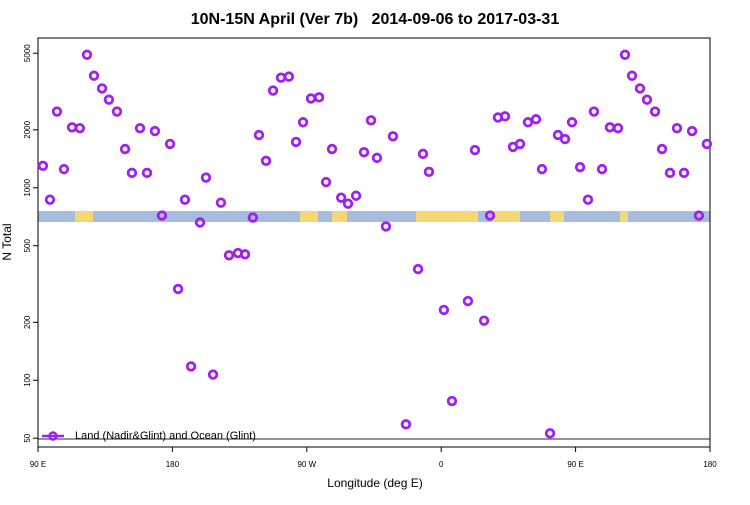  What do you see at coordinates (306, 464) in the screenshot?
I see `x-tick-label: 90 W` at bounding box center [306, 464].